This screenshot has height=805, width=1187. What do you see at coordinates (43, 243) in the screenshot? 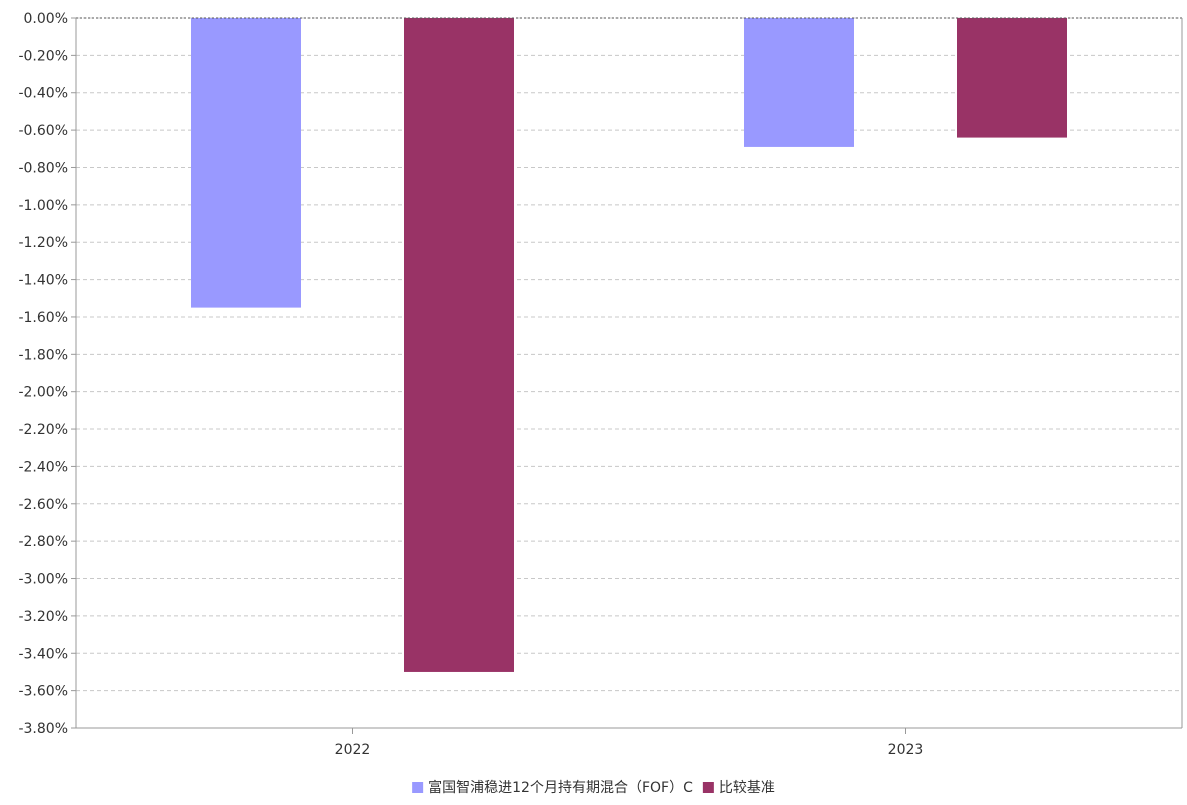
I see `y-tick-label: -1.20%` at bounding box center [43, 243].